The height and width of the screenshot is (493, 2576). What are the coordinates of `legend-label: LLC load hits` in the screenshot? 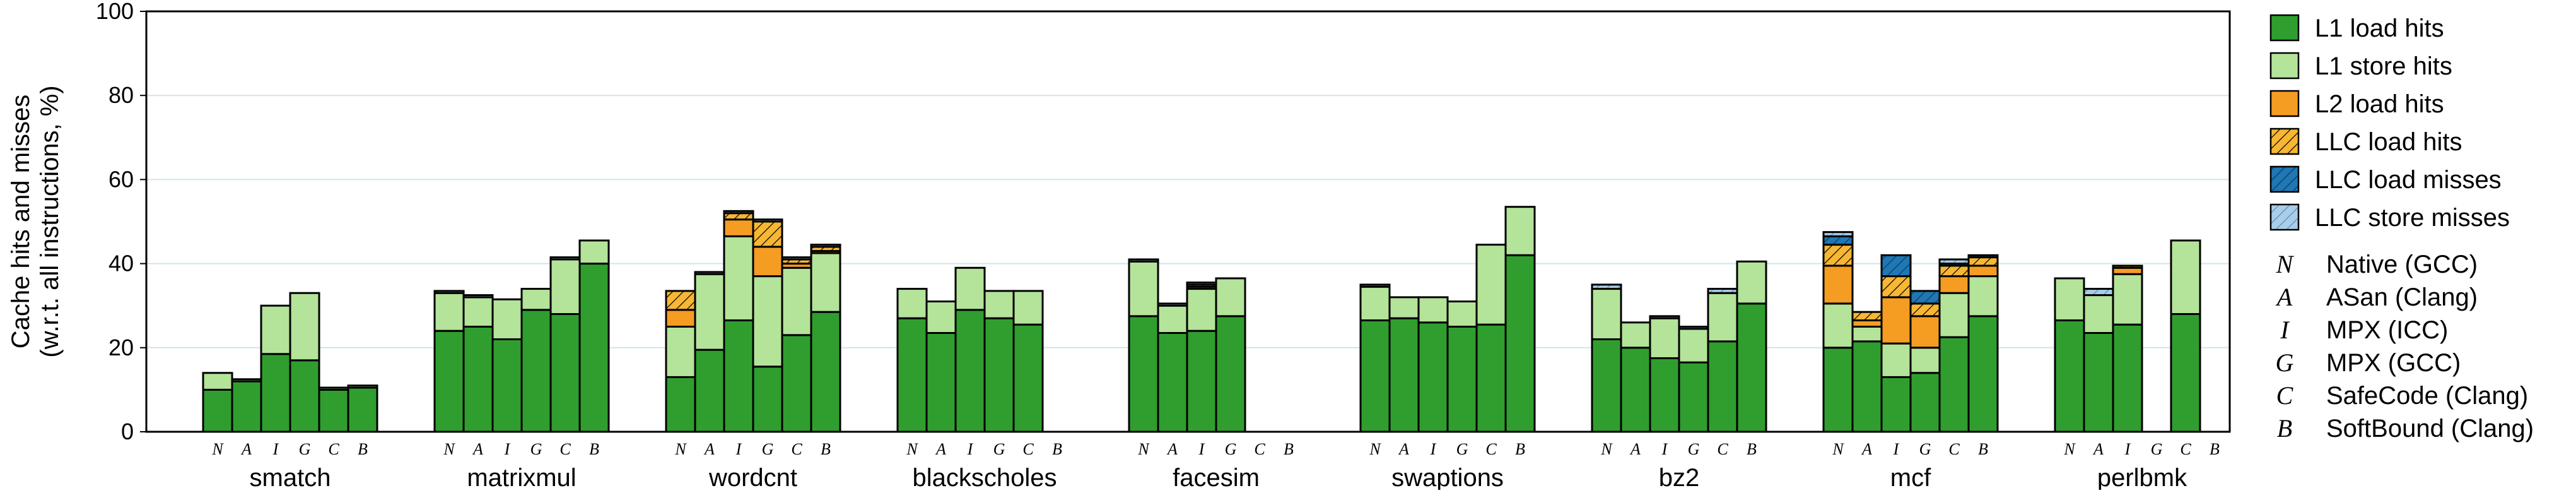 It's located at (2388, 142).